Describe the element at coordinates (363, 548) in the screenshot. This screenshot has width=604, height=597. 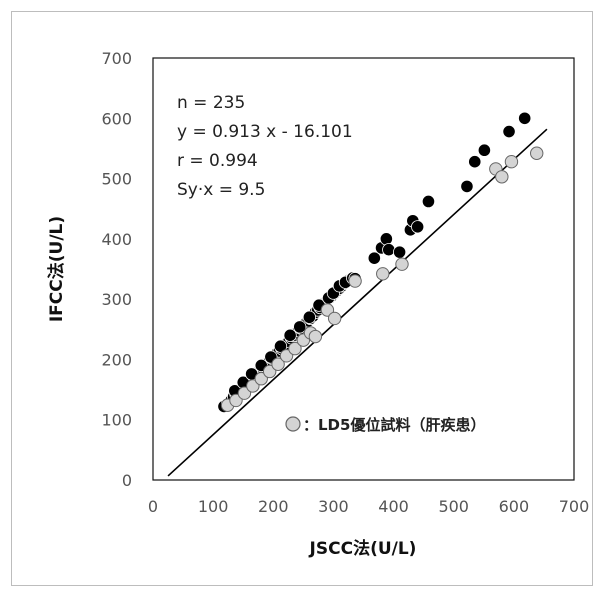
I see `x-axis-title: JSCC法(U/L)` at that location.